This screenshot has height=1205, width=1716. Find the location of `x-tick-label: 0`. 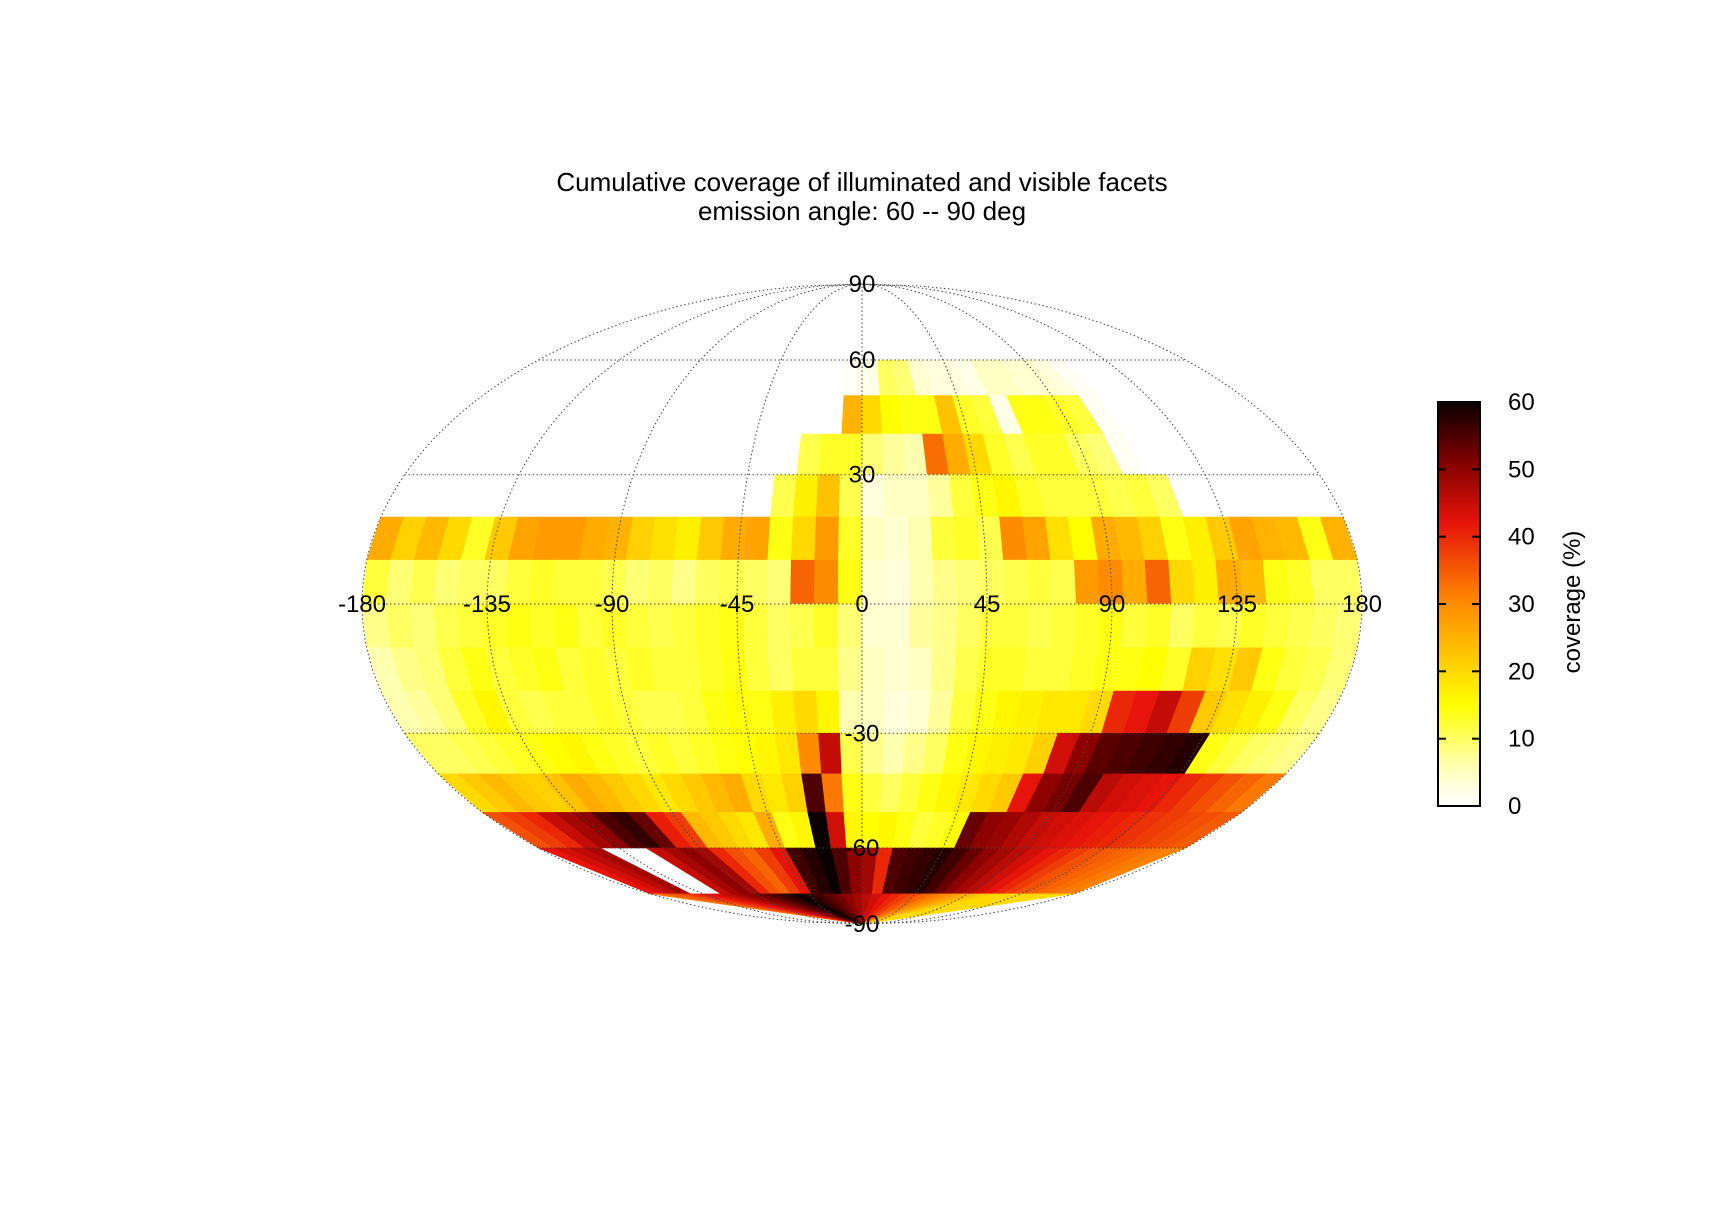

x-tick-label: 0 is located at coordinates (861, 604).